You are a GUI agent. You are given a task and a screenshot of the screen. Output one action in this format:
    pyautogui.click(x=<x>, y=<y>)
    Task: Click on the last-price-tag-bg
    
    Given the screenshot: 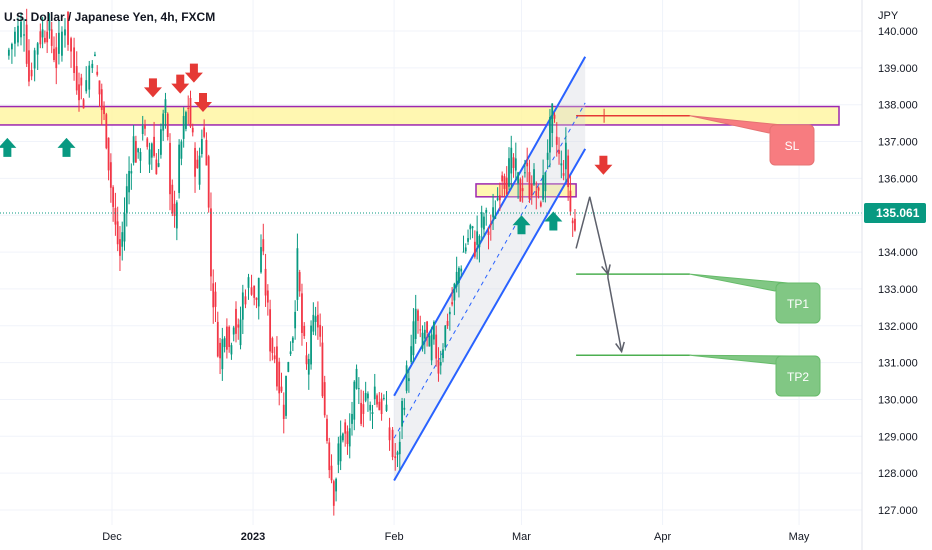 What is the action you would take?
    pyautogui.click(x=895, y=212)
    